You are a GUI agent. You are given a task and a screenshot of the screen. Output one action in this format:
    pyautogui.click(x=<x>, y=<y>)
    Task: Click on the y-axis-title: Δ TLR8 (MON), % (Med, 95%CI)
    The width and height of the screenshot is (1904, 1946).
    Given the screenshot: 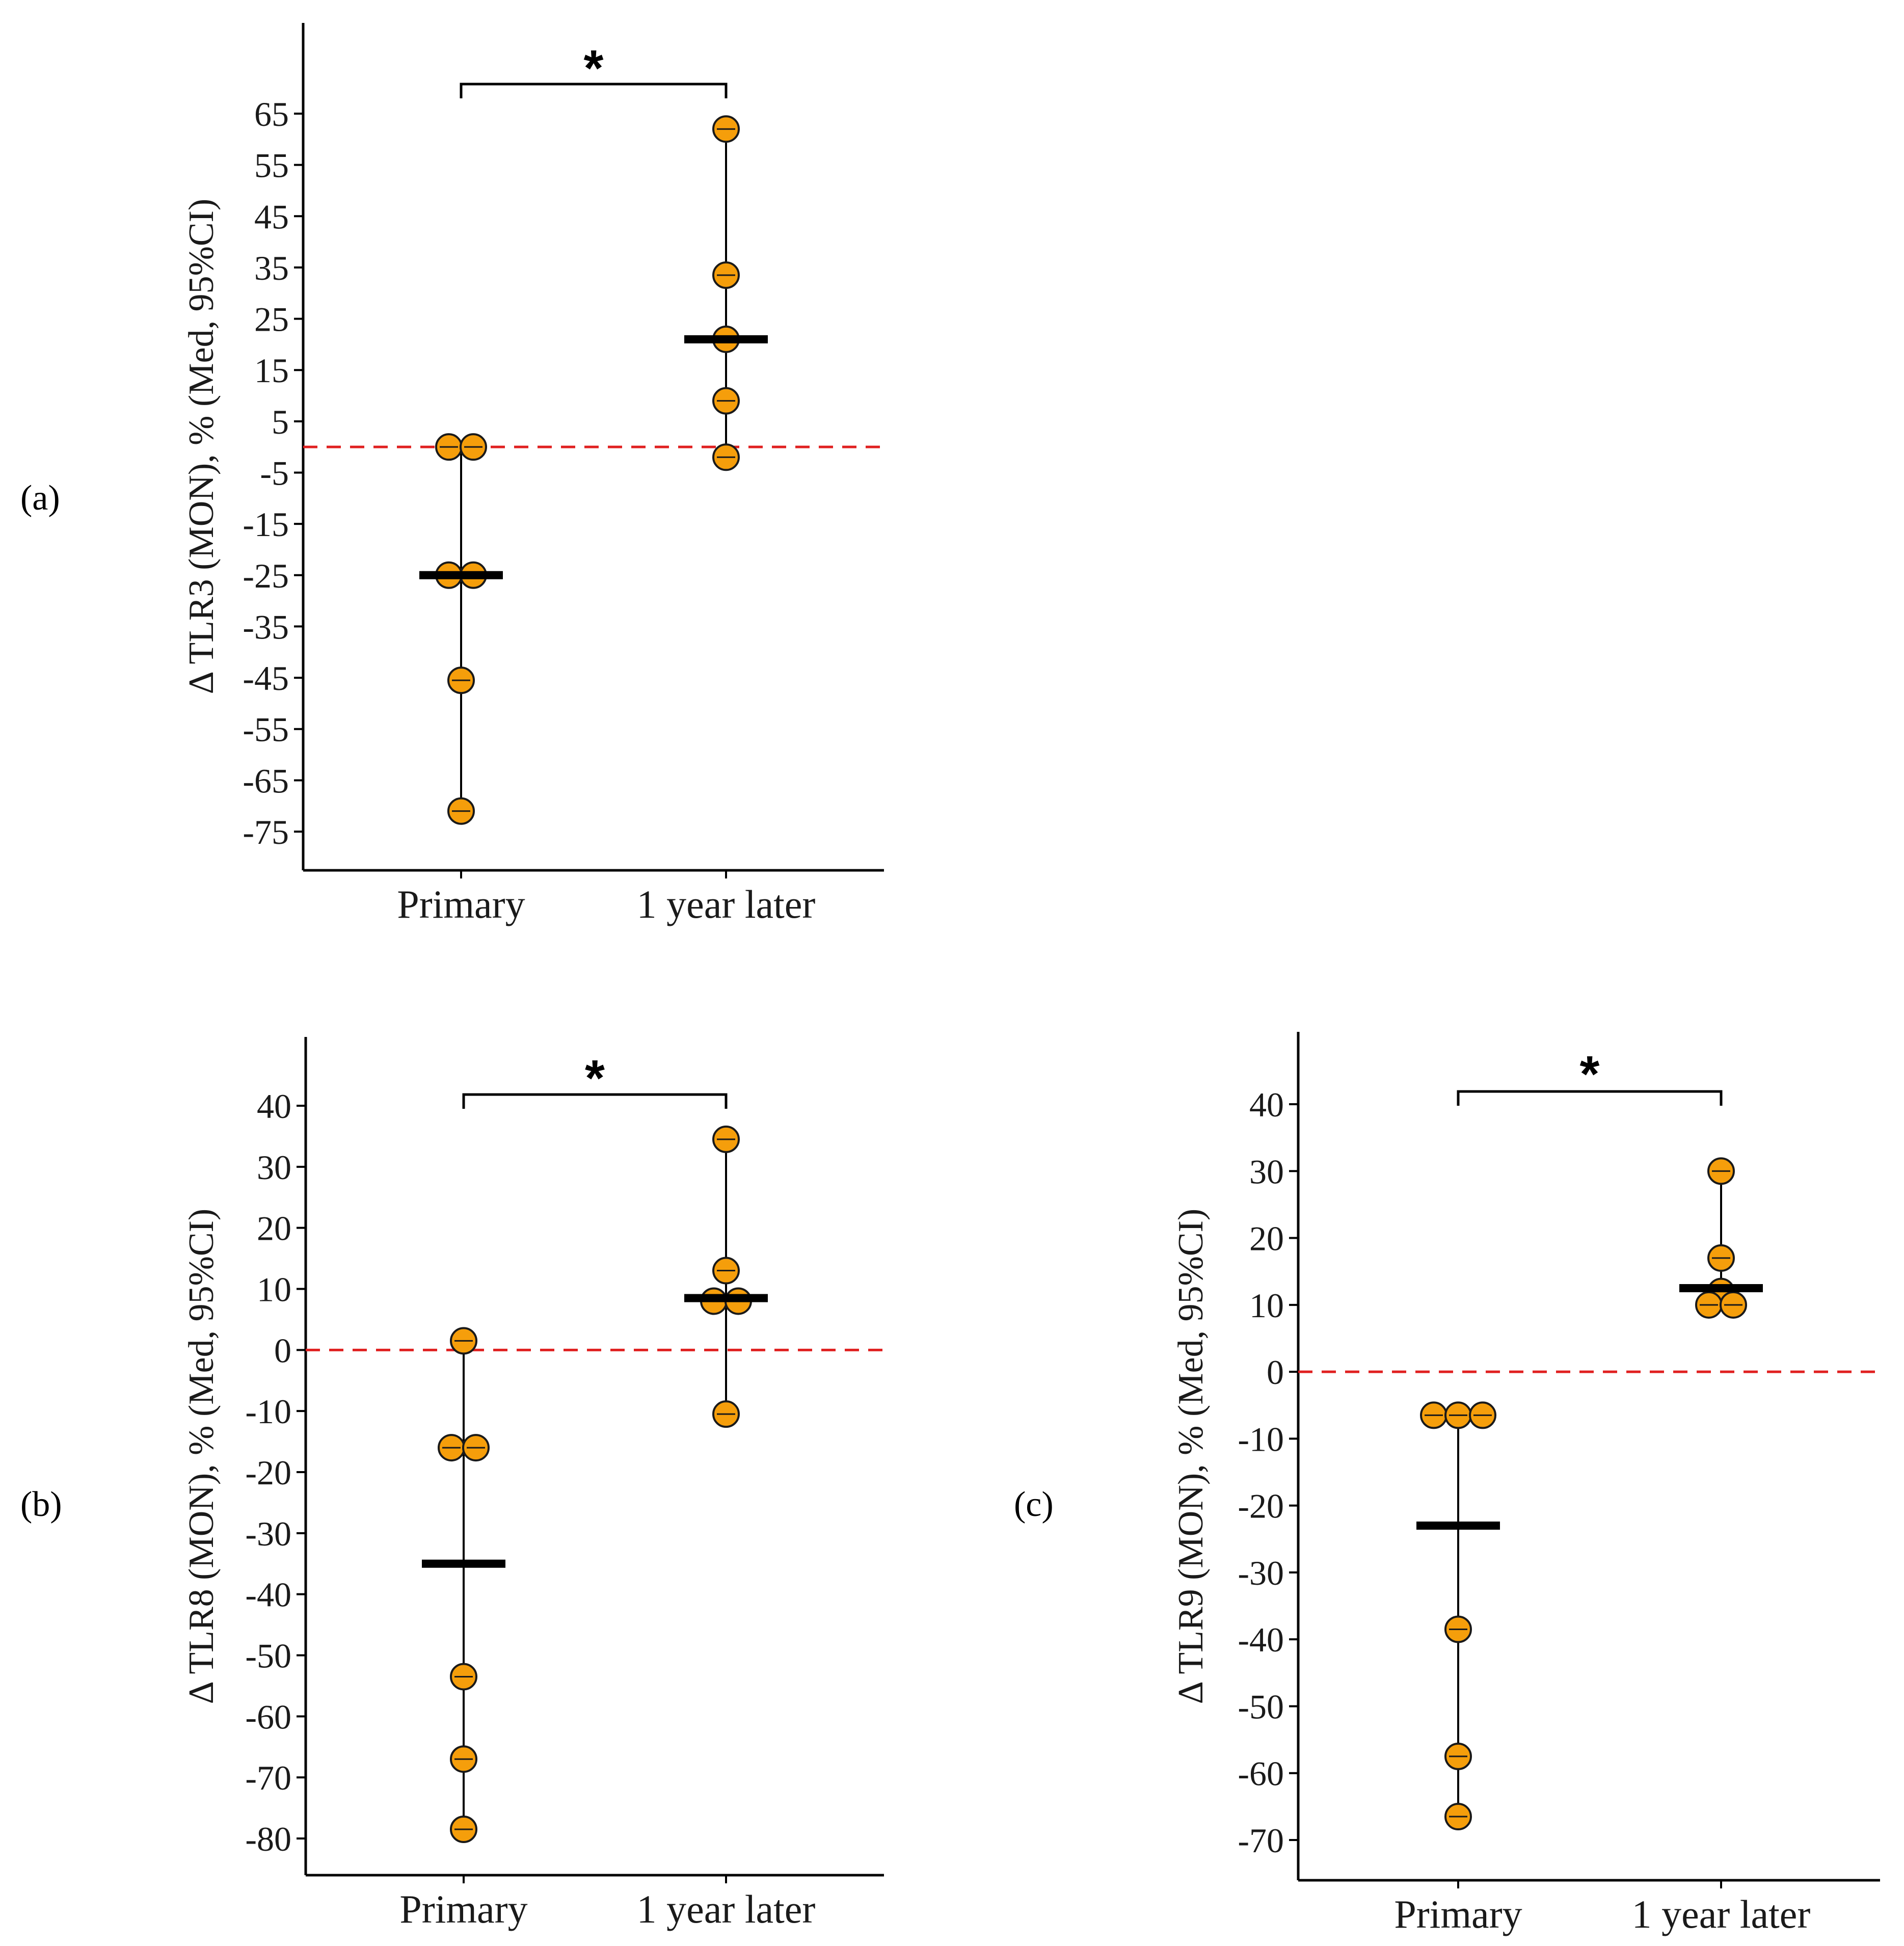 What is the action you would take?
    pyautogui.click(x=201, y=1456)
    